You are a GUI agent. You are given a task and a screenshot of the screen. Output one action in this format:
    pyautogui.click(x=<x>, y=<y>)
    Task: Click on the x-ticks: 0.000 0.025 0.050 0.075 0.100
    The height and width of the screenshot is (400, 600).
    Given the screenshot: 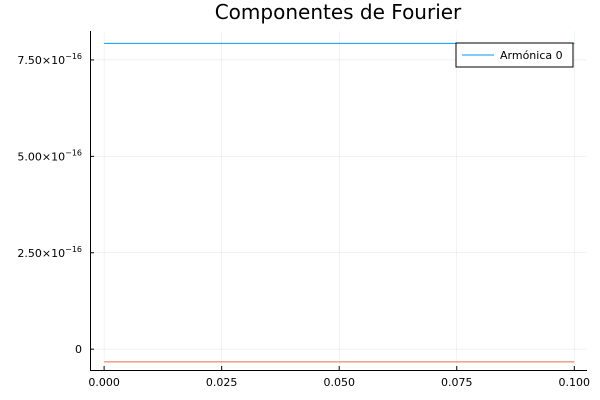 What is the action you would take?
    pyautogui.click(x=339, y=377)
    